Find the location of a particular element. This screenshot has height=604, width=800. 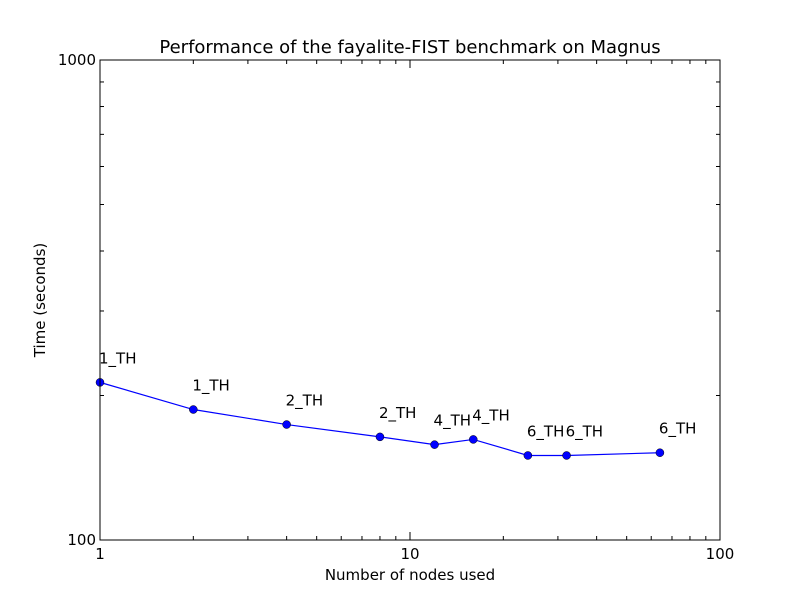

x-tick-label: 1 is located at coordinates (100, 554).